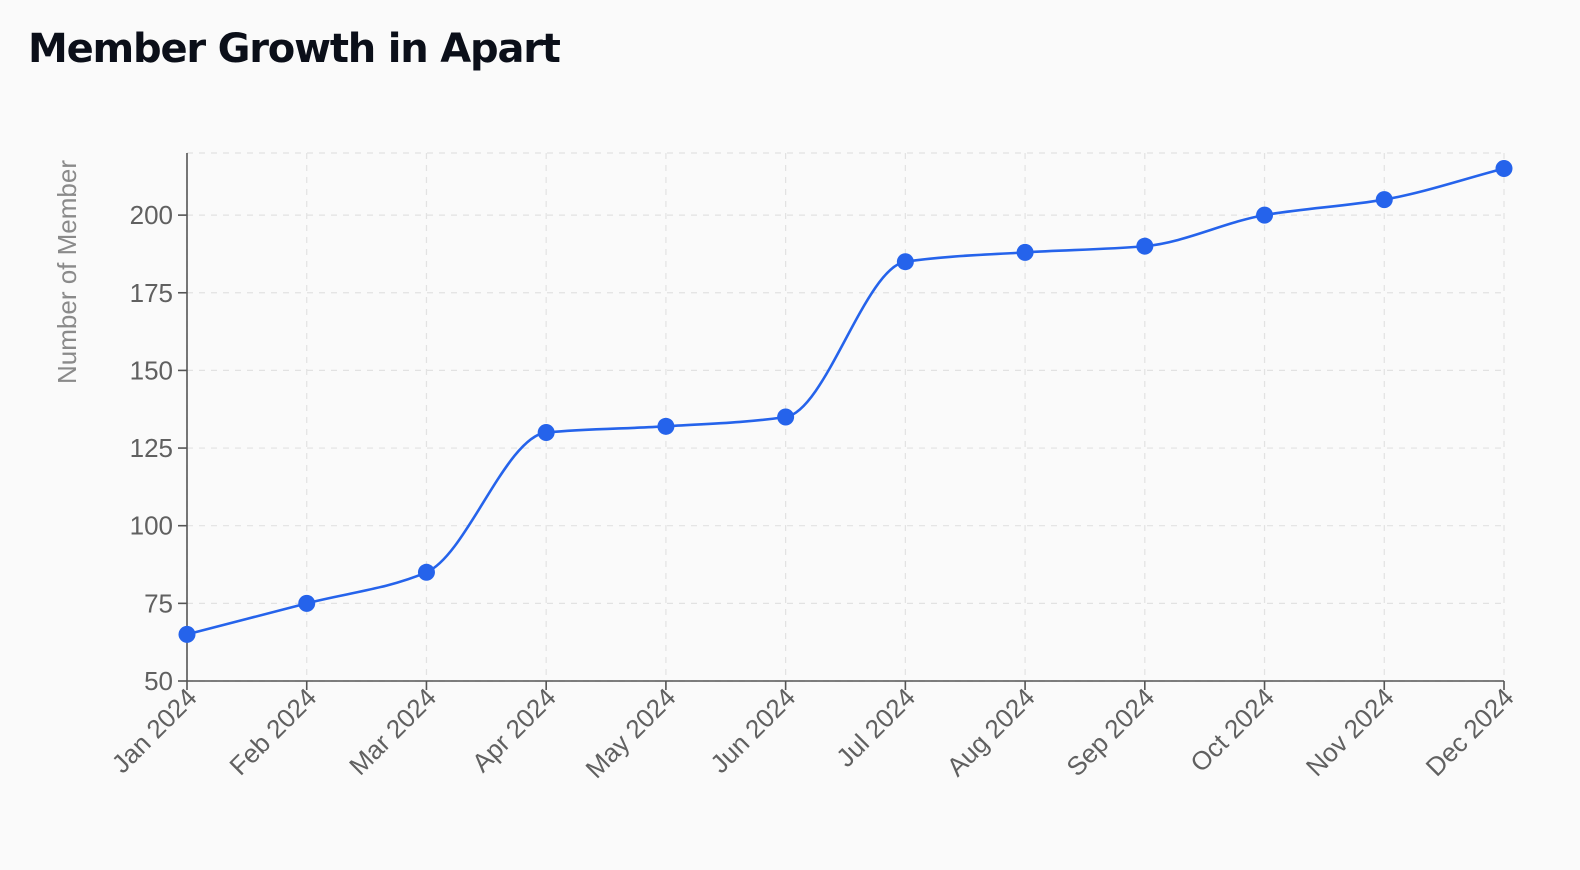  Describe the element at coordinates (151, 370) in the screenshot. I see `y-tick-label: 150` at that location.